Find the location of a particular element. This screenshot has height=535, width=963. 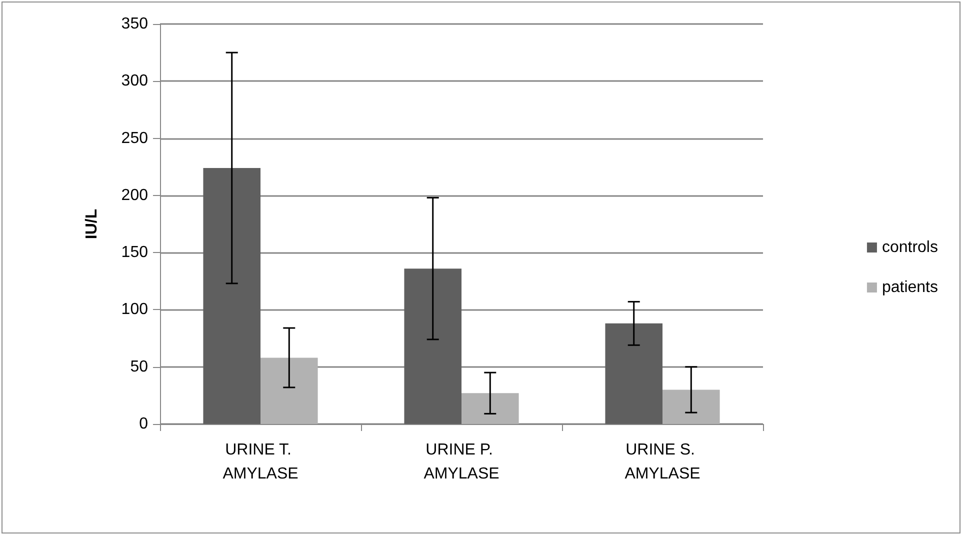

legend-label: controls is located at coordinates (910, 247).